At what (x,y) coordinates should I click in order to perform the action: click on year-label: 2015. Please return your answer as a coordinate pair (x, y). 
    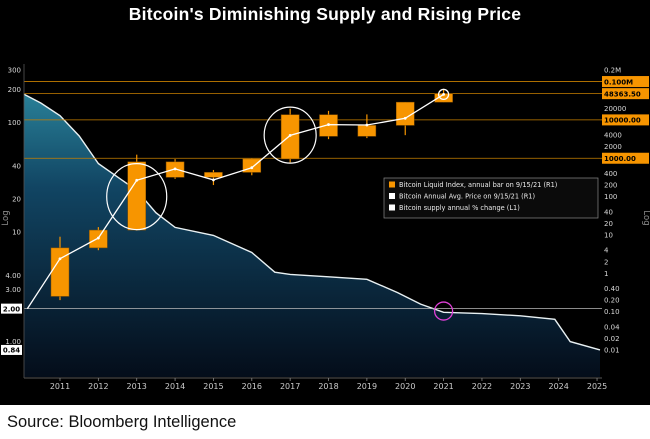
    Looking at the image, I should click on (213, 386).